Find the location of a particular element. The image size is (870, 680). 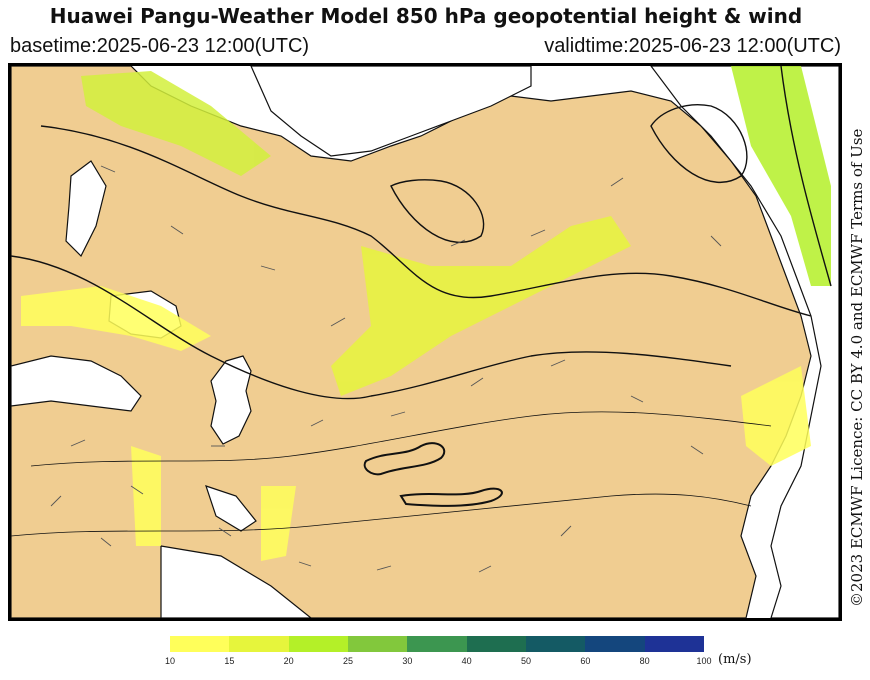

colorbar is located at coordinates (437, 644).